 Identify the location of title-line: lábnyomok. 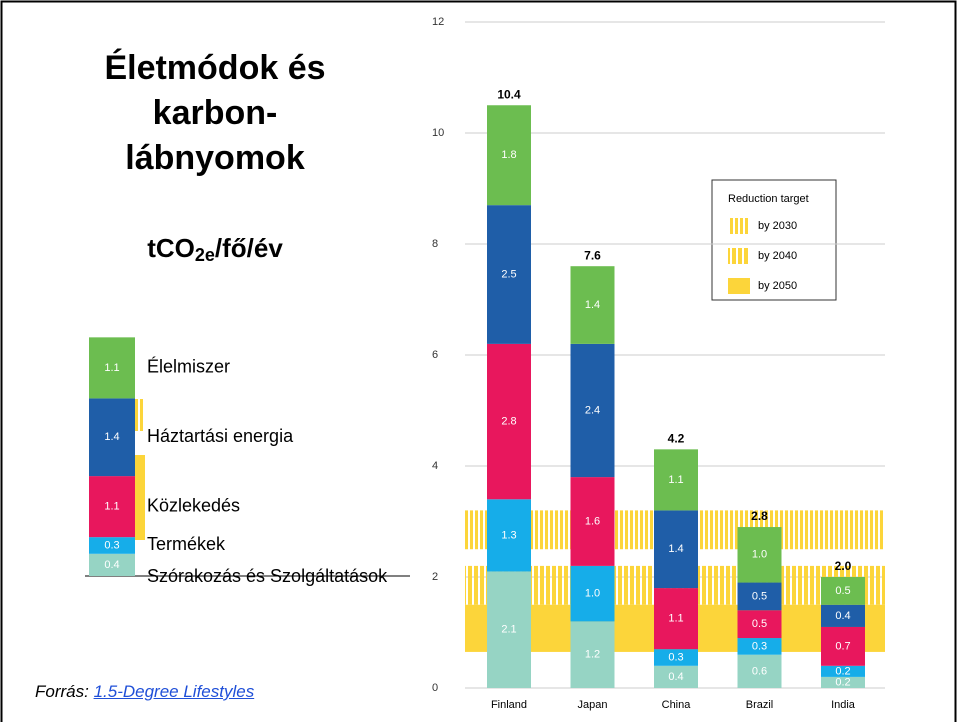
(215, 158).